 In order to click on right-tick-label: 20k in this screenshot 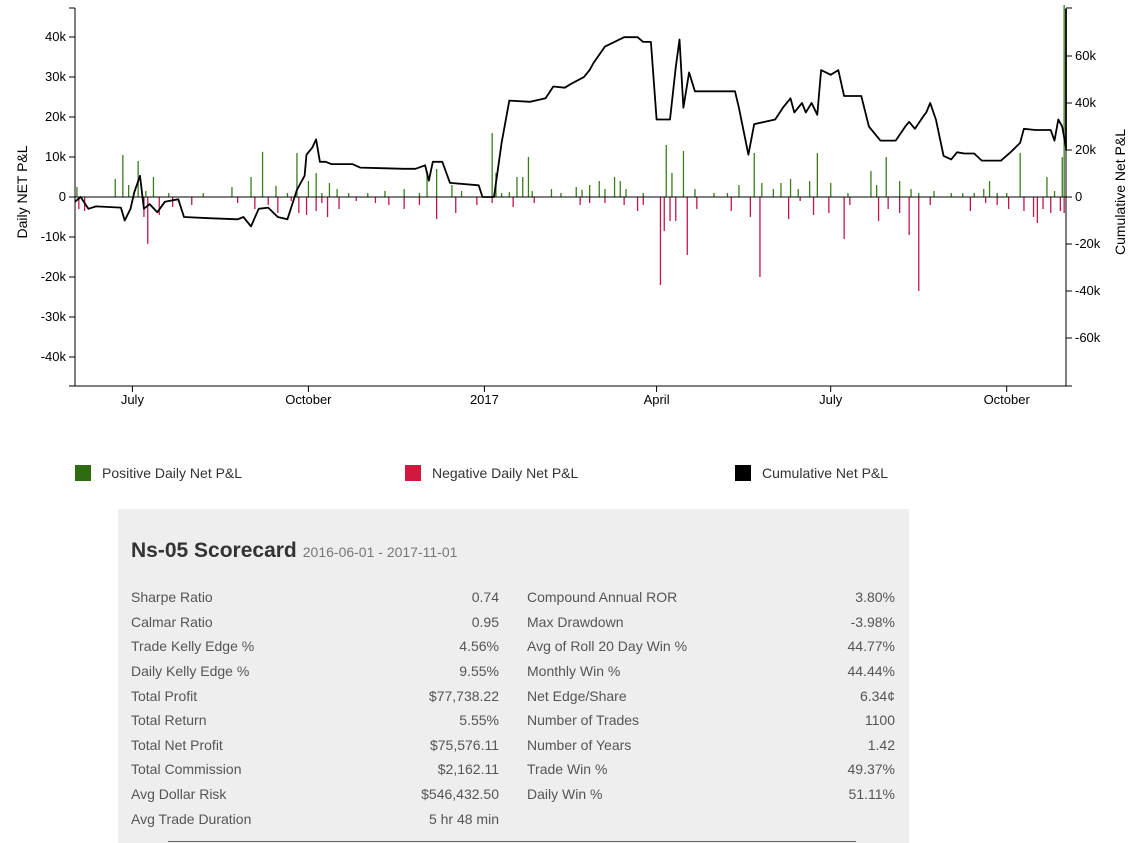, I will do `click(1085, 149)`.